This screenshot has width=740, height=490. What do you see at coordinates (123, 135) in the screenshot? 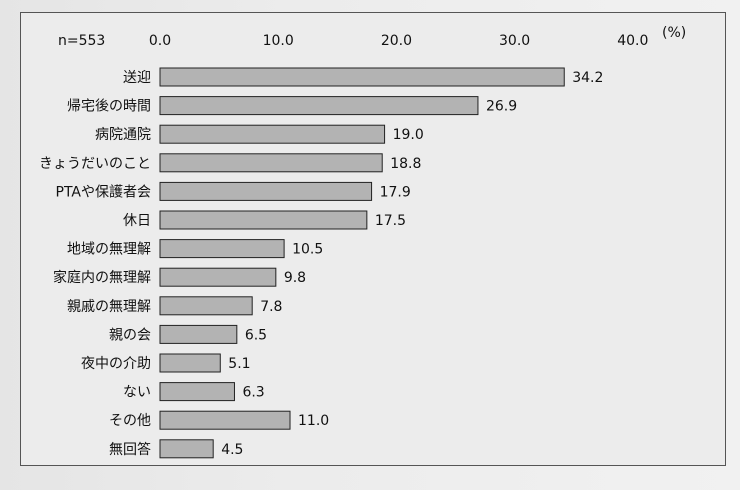
I see `category-label: 病院通院` at bounding box center [123, 135].